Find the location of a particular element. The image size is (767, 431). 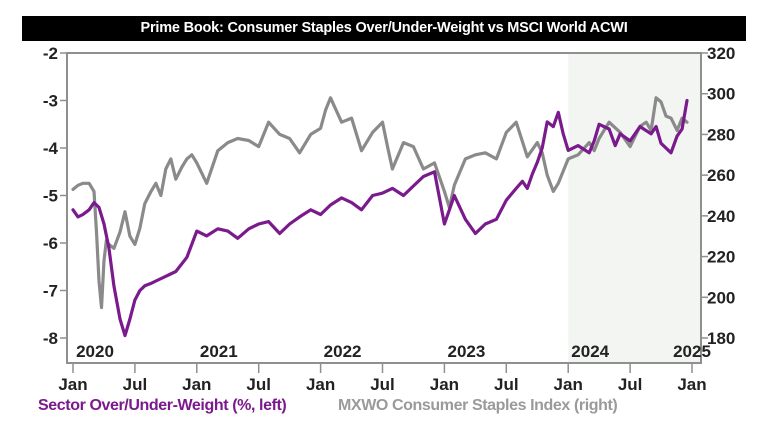

year-label: 2025 is located at coordinates (692, 351).